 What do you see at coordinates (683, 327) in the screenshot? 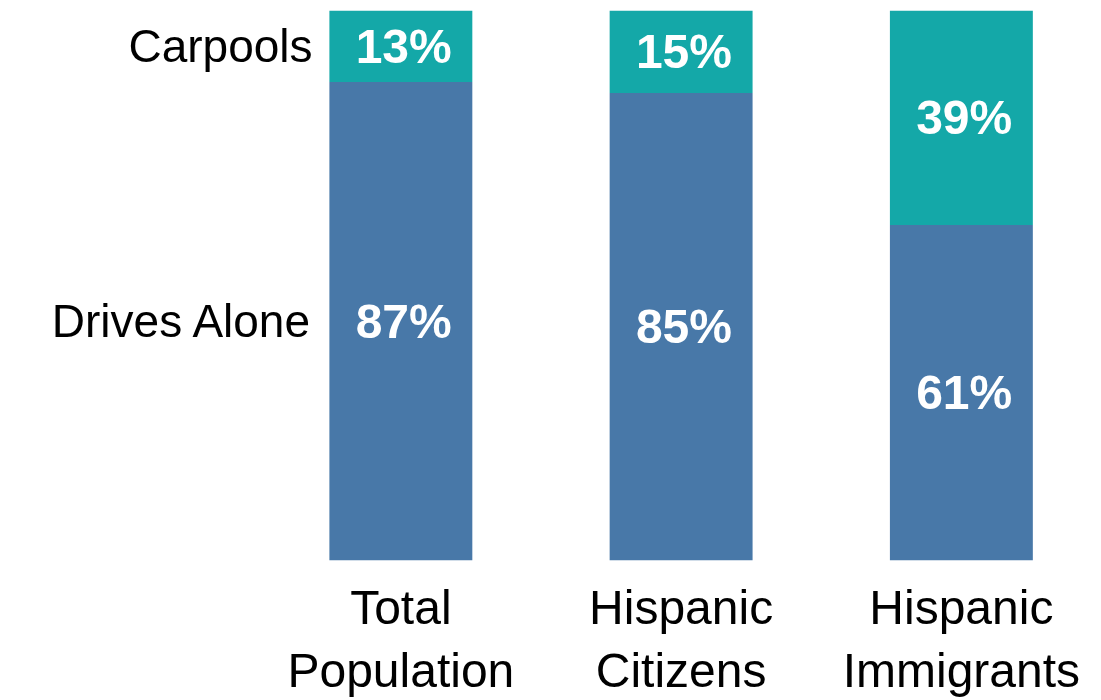
I see `data-label: 85%` at bounding box center [683, 327].